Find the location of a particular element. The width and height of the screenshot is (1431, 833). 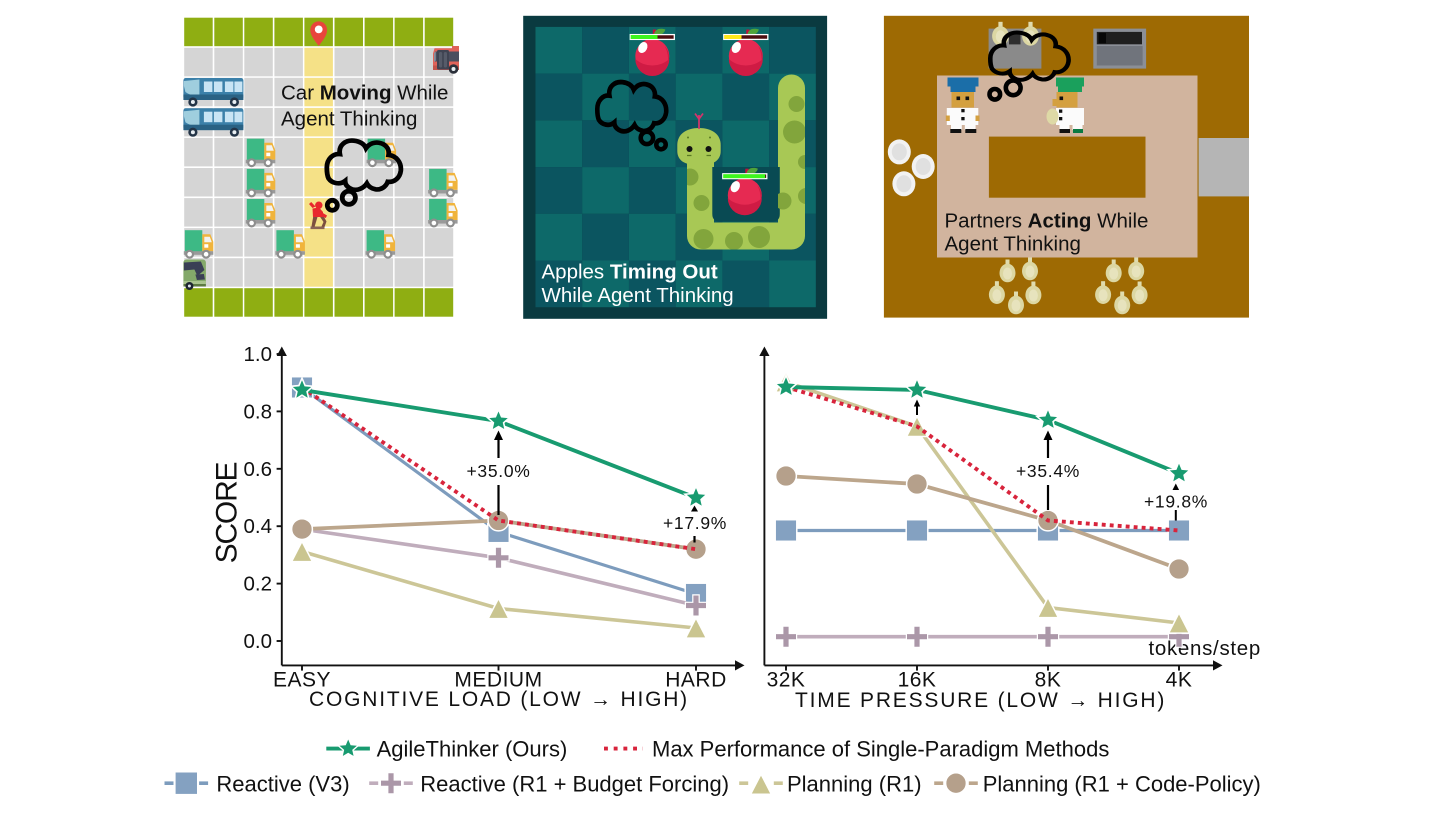

svg-text: 16K is located at coordinates (917, 679).